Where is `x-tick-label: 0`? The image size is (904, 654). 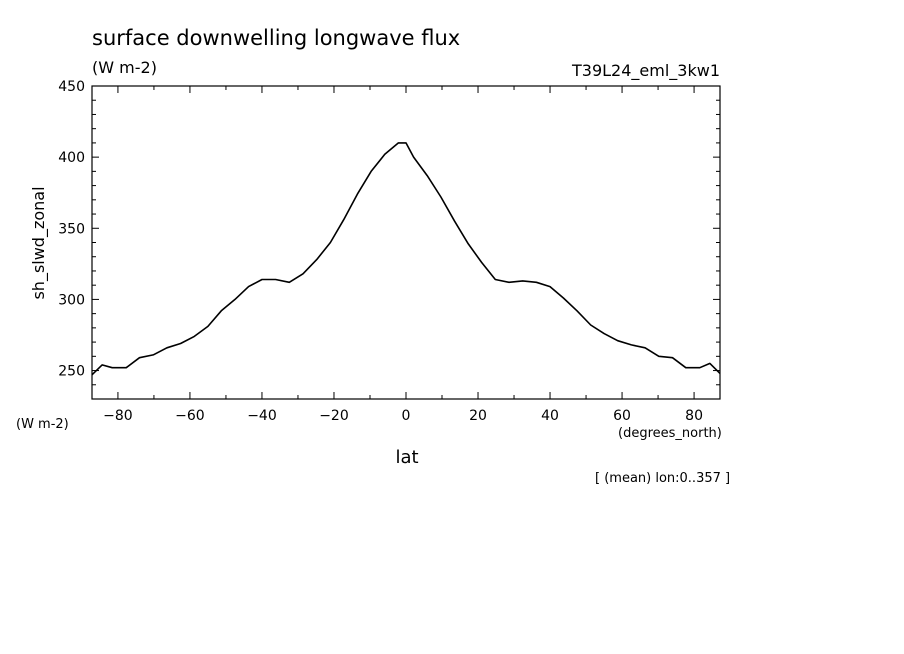 x-tick-label: 0 is located at coordinates (406, 416).